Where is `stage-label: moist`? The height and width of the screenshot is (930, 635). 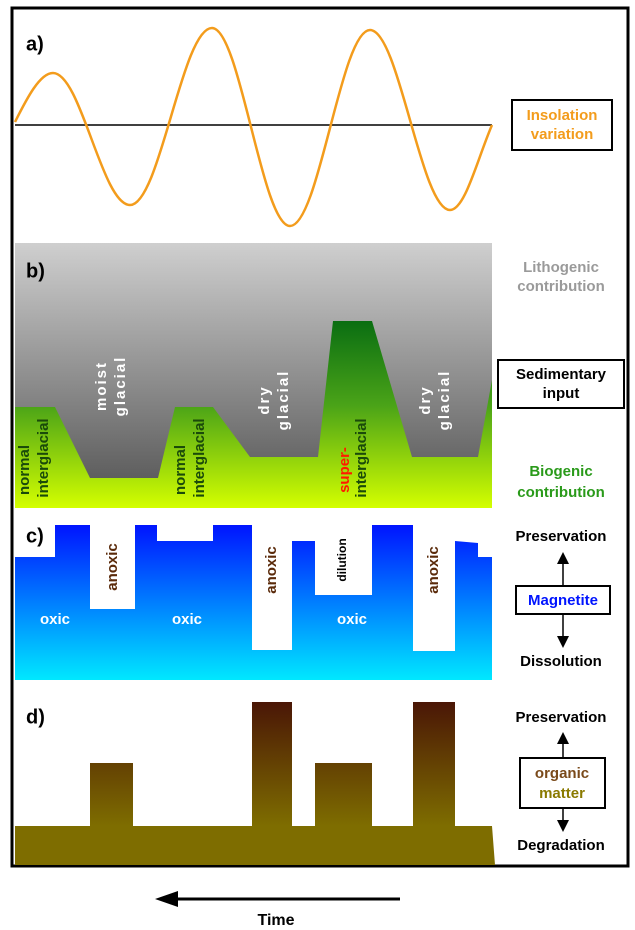 stage-label: moist is located at coordinates (101, 386).